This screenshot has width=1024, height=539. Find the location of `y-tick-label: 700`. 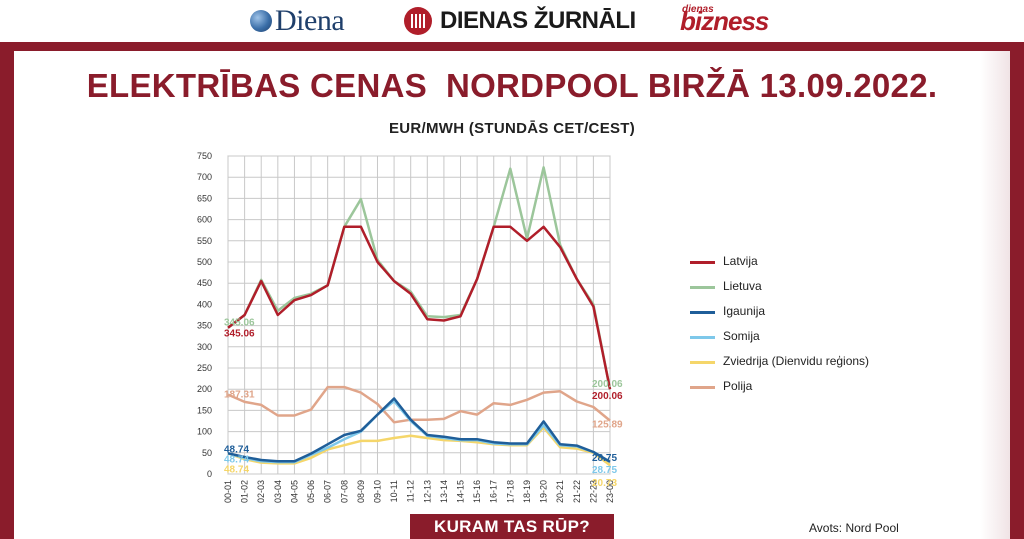

y-tick-label: 700 is located at coordinates (204, 177).